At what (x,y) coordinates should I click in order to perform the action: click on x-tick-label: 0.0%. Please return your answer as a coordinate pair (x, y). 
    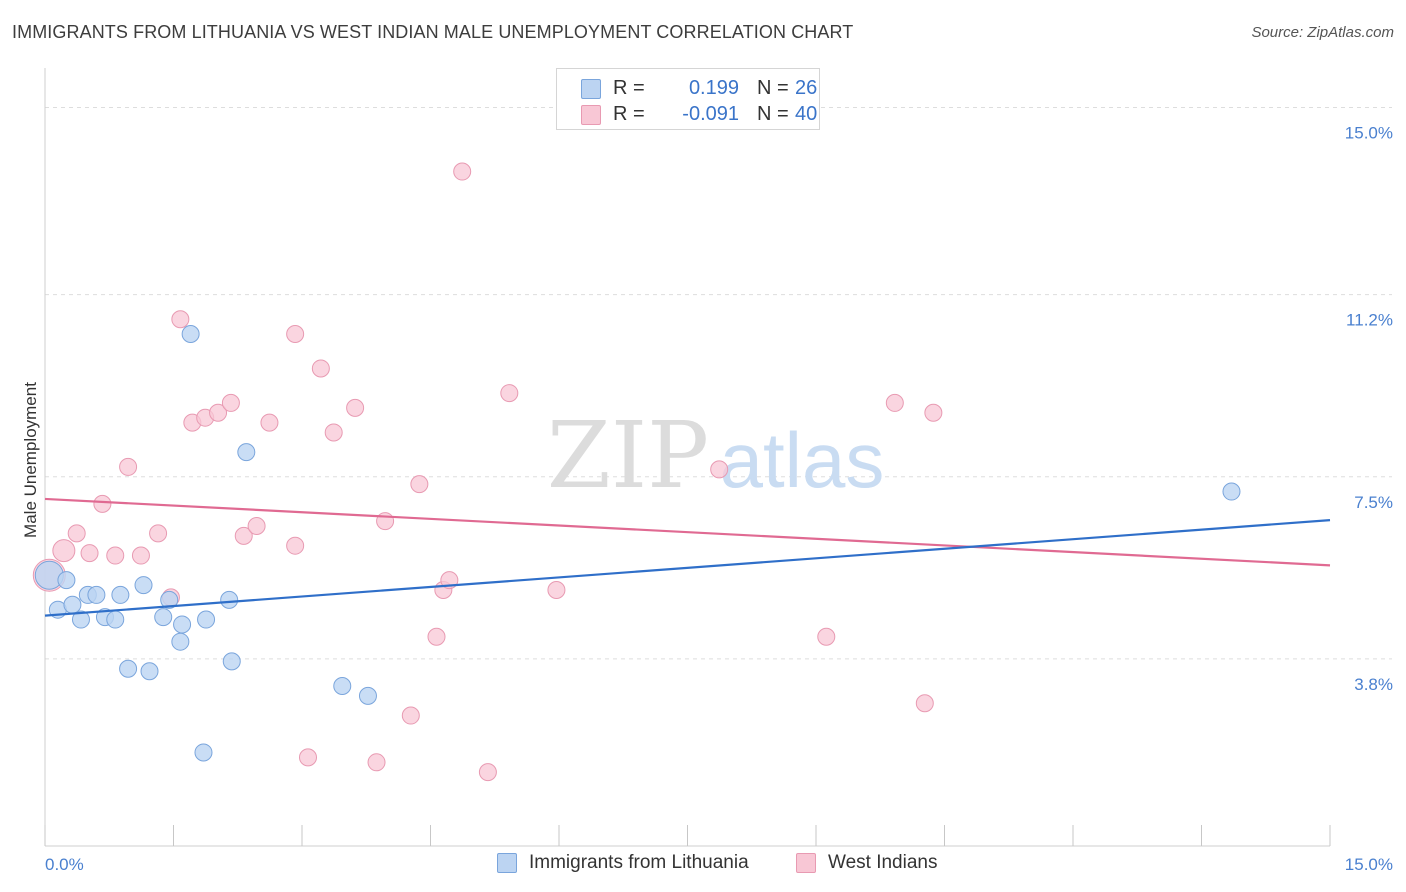
    Looking at the image, I should click on (64, 864).